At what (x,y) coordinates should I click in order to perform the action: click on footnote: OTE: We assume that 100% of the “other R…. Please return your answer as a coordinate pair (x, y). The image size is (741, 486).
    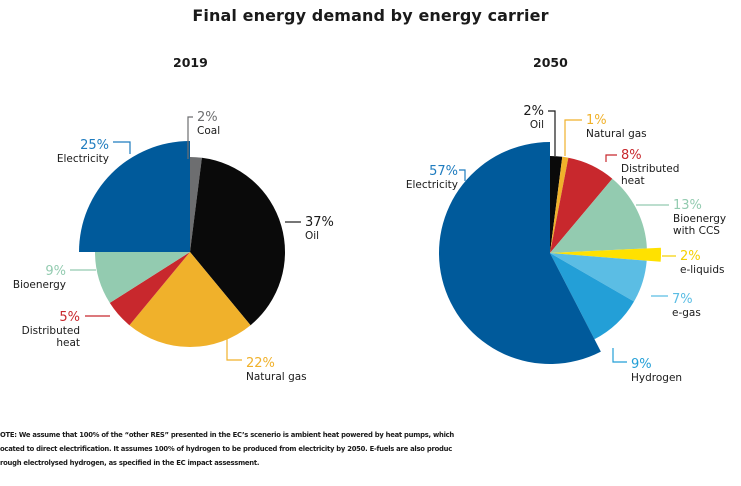
    Looking at the image, I should click on (370, 449).